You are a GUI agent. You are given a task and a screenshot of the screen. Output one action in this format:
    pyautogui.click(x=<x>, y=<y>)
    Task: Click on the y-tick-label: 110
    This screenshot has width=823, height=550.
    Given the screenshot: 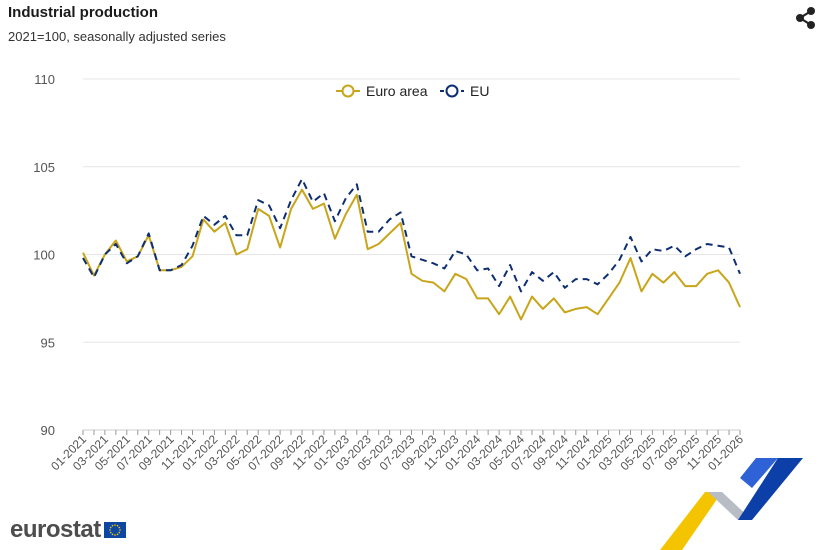 What is the action you would take?
    pyautogui.click(x=44, y=79)
    